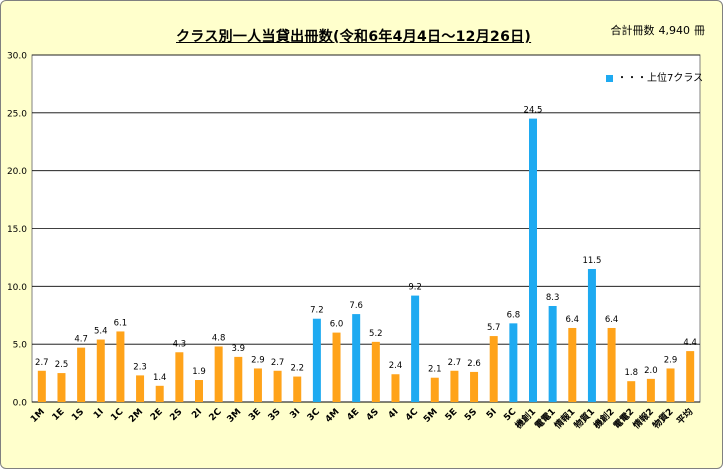 This screenshot has height=471, width=725. I want to click on y-tick-label: 30.0, so click(17, 57).